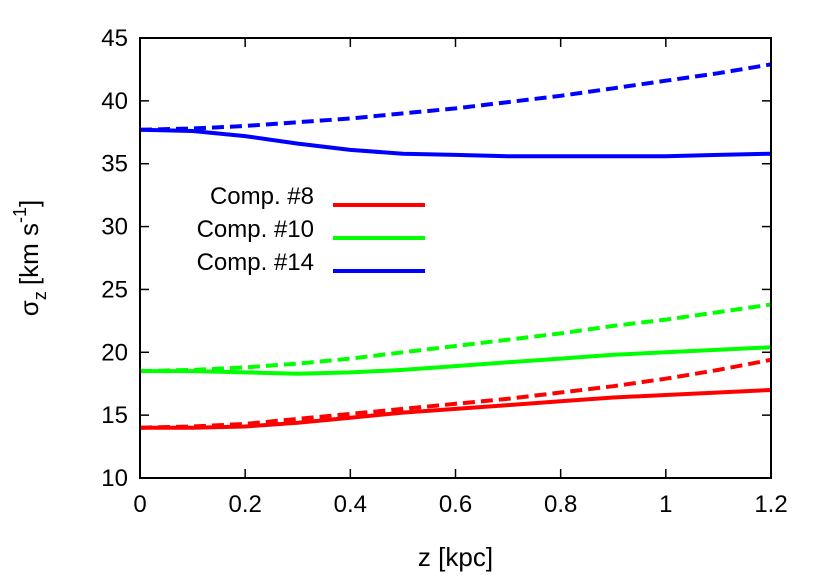 The height and width of the screenshot is (581, 830). I want to click on y-tick-label: 45, so click(114, 38).